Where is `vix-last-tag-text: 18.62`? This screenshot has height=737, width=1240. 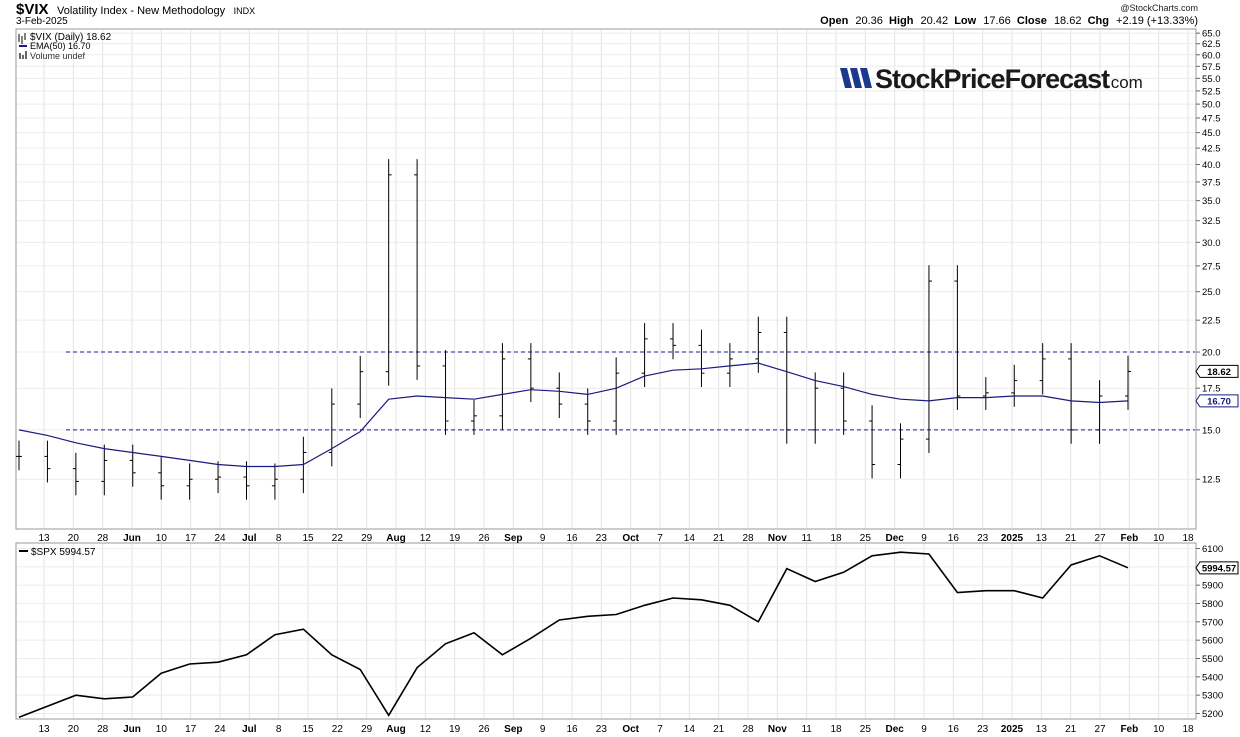
vix-last-tag-text: 18.62 is located at coordinates (1219, 372).